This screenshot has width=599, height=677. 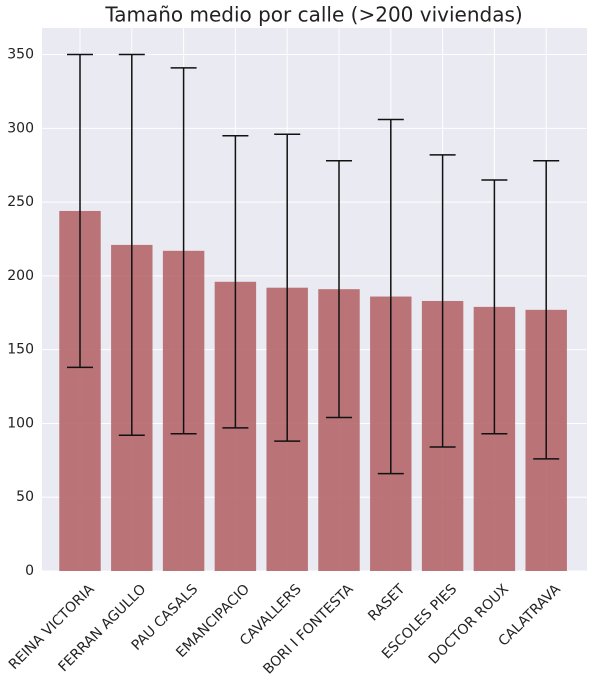 What do you see at coordinates (25, 497) in the screenshot?
I see `y-tick-label: 50` at bounding box center [25, 497].